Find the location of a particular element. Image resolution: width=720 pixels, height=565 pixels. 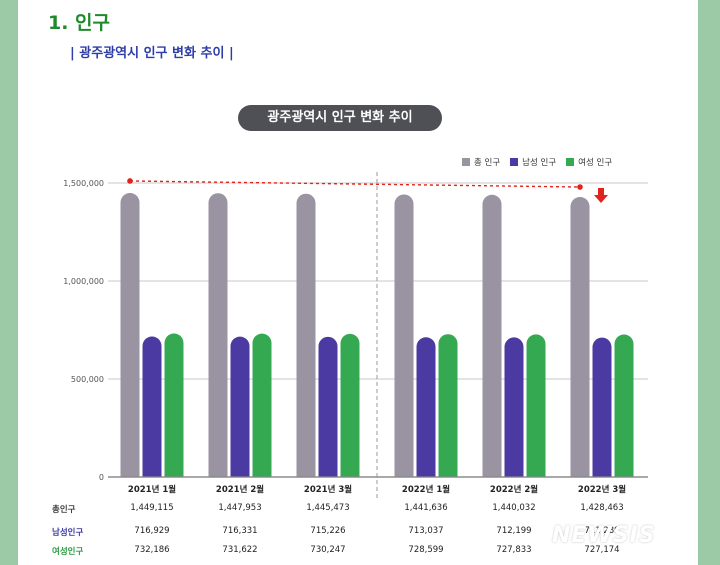

table-cell: 1,428,463 is located at coordinates (602, 508).